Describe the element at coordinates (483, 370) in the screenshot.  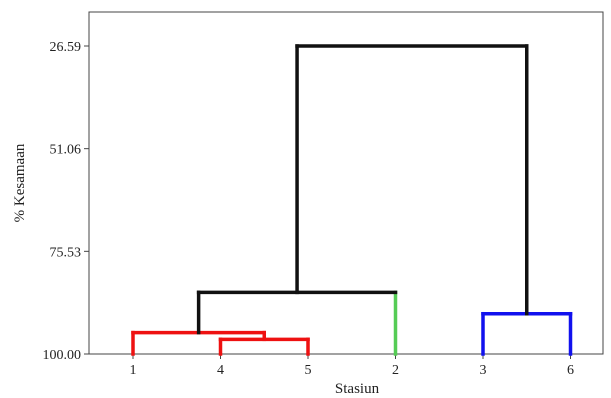
I see `leaf-label: 3` at that location.